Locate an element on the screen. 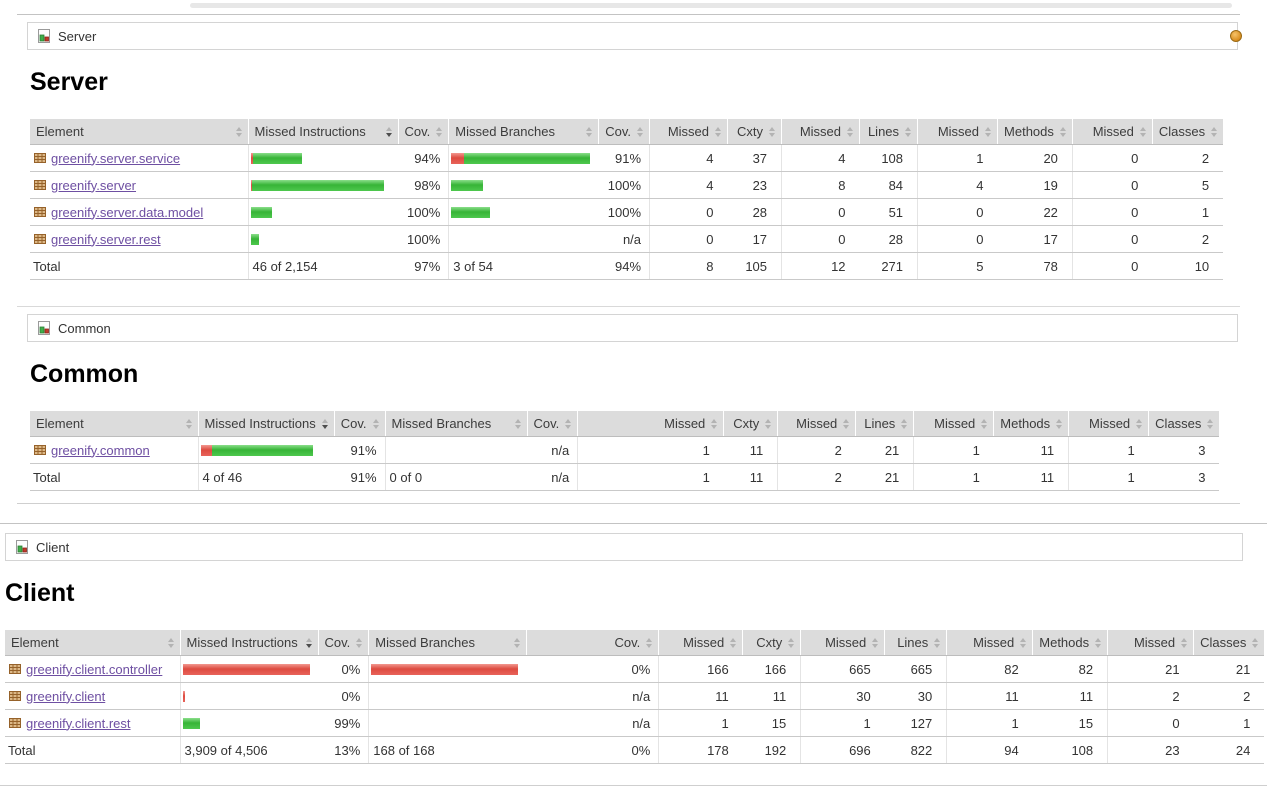 The image size is (1267, 791). col-header-label: Lines is located at coordinates (913, 642).